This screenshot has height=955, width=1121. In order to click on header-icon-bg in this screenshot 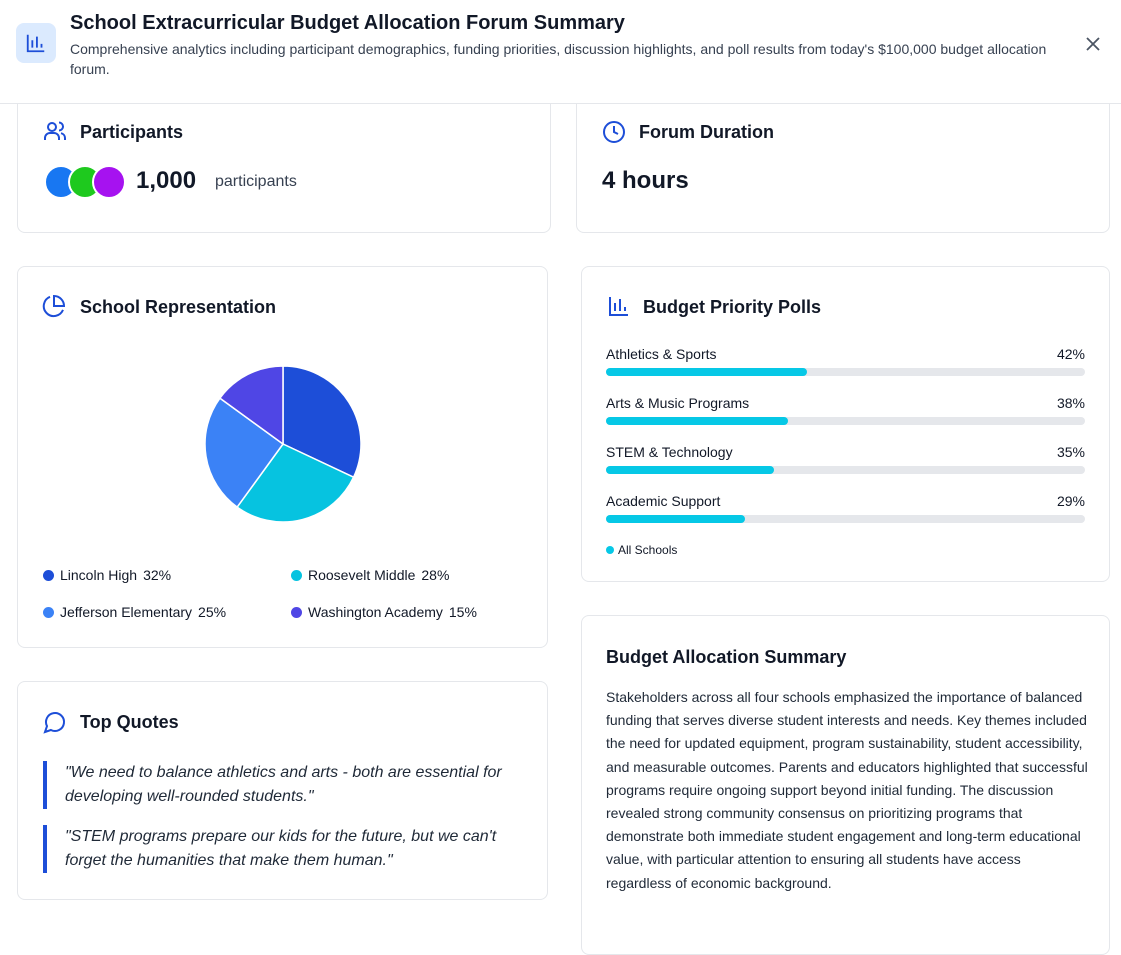, I will do `click(36, 43)`.